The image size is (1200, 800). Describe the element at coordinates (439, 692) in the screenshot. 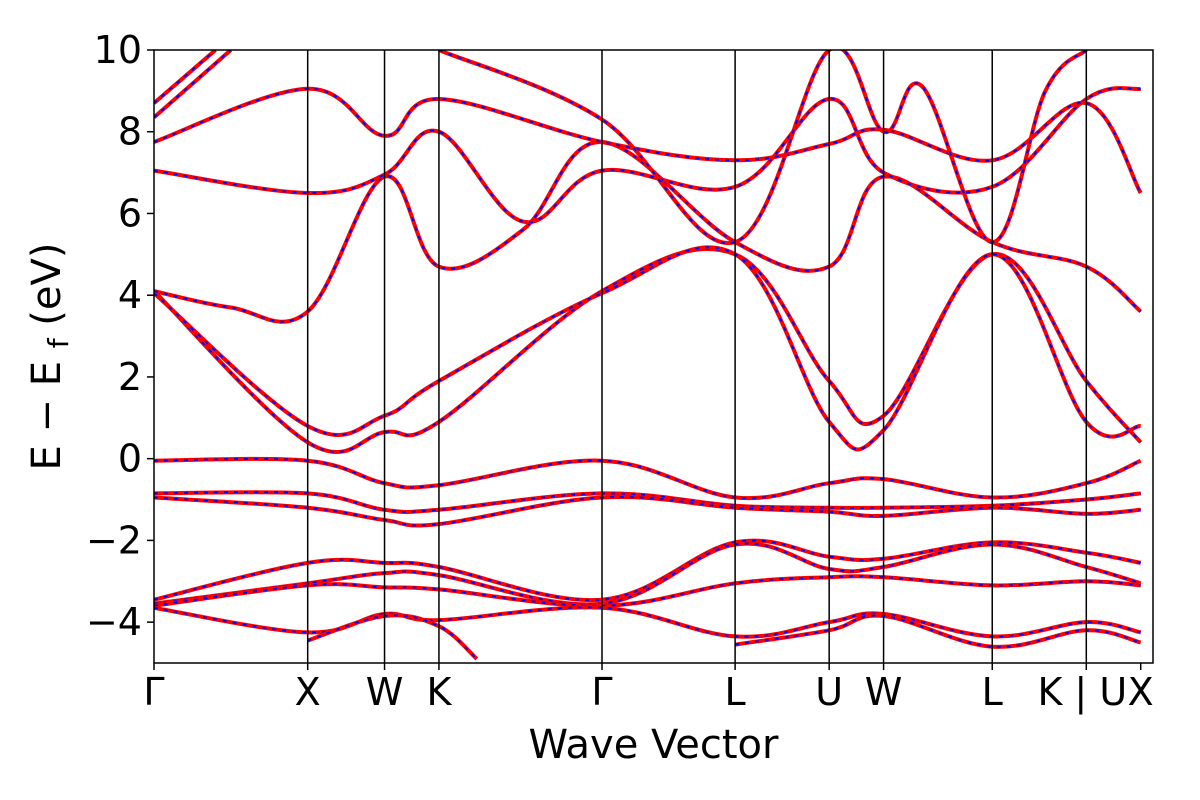

I see `x-tick-label-3: K` at that location.